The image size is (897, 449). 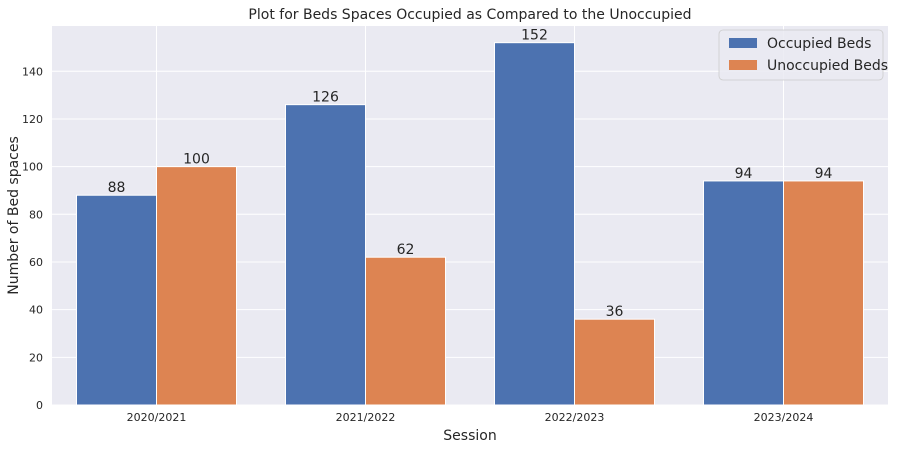 I want to click on legend-label: Occupied Beds, so click(x=819, y=44).